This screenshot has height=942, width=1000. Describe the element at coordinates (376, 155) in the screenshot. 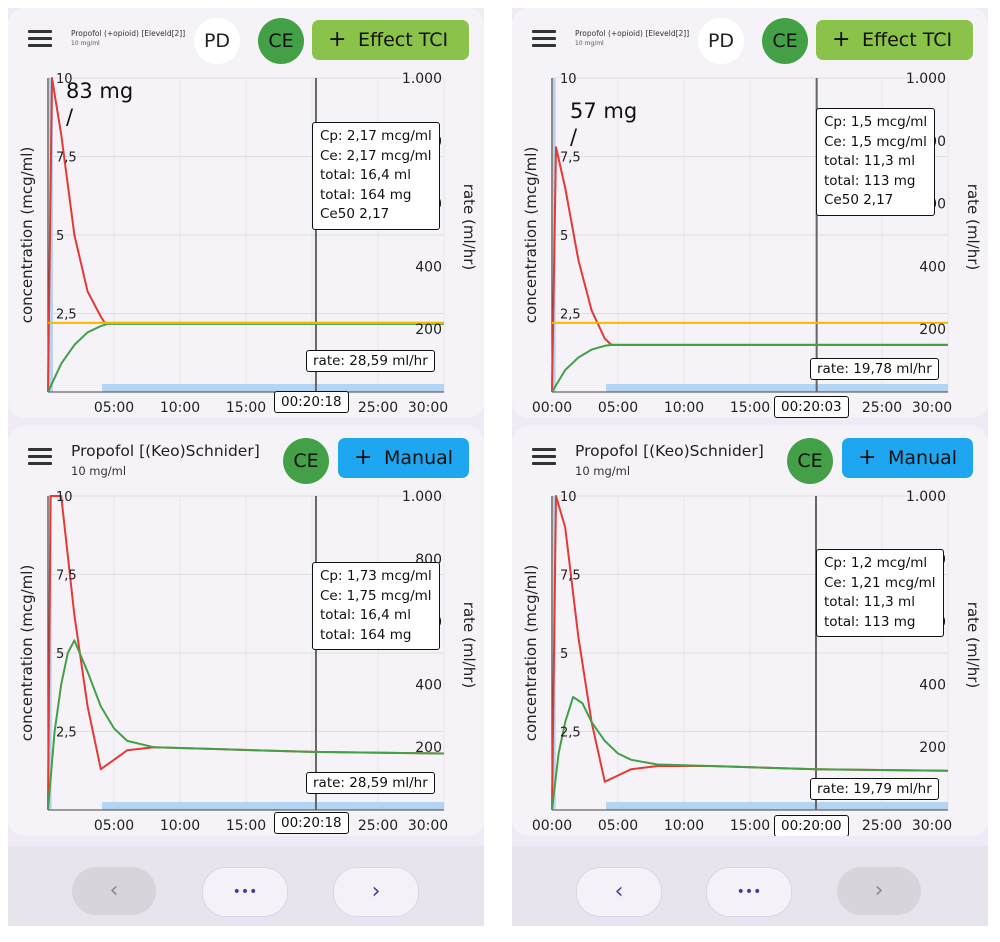

I see `ce-value: Ce: 2,17 mcg/ml` at that location.